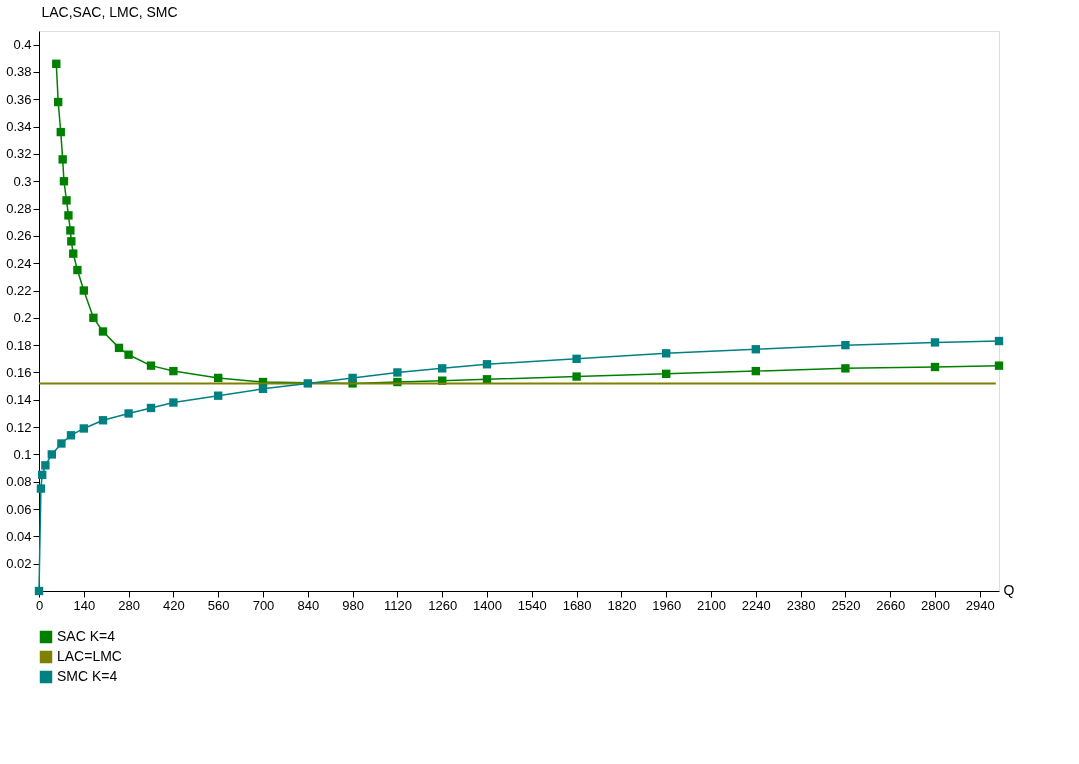 The height and width of the screenshot is (764, 1079). I want to click on x-tick-label: 1540, so click(532, 605).